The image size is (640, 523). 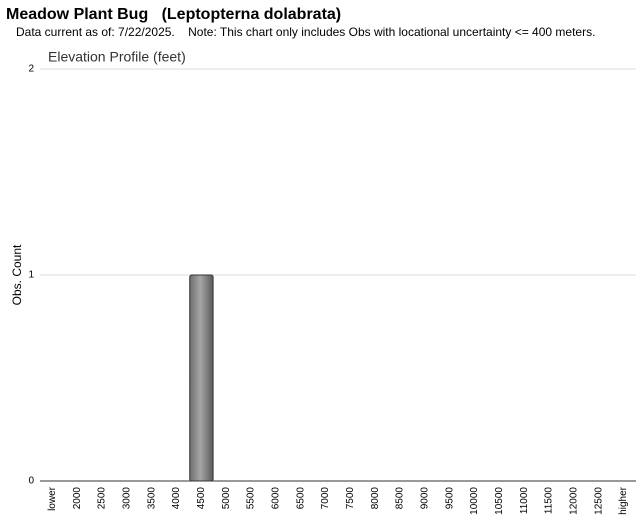 What do you see at coordinates (400, 498) in the screenshot?
I see `x-tick-label: 8500` at bounding box center [400, 498].